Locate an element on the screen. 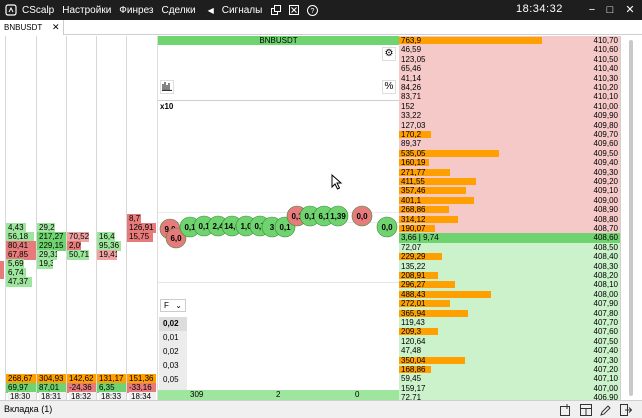 Image resolution: width=642 pixels, height=418 pixels. cluster-cell: 19,41 is located at coordinates (107, 255).